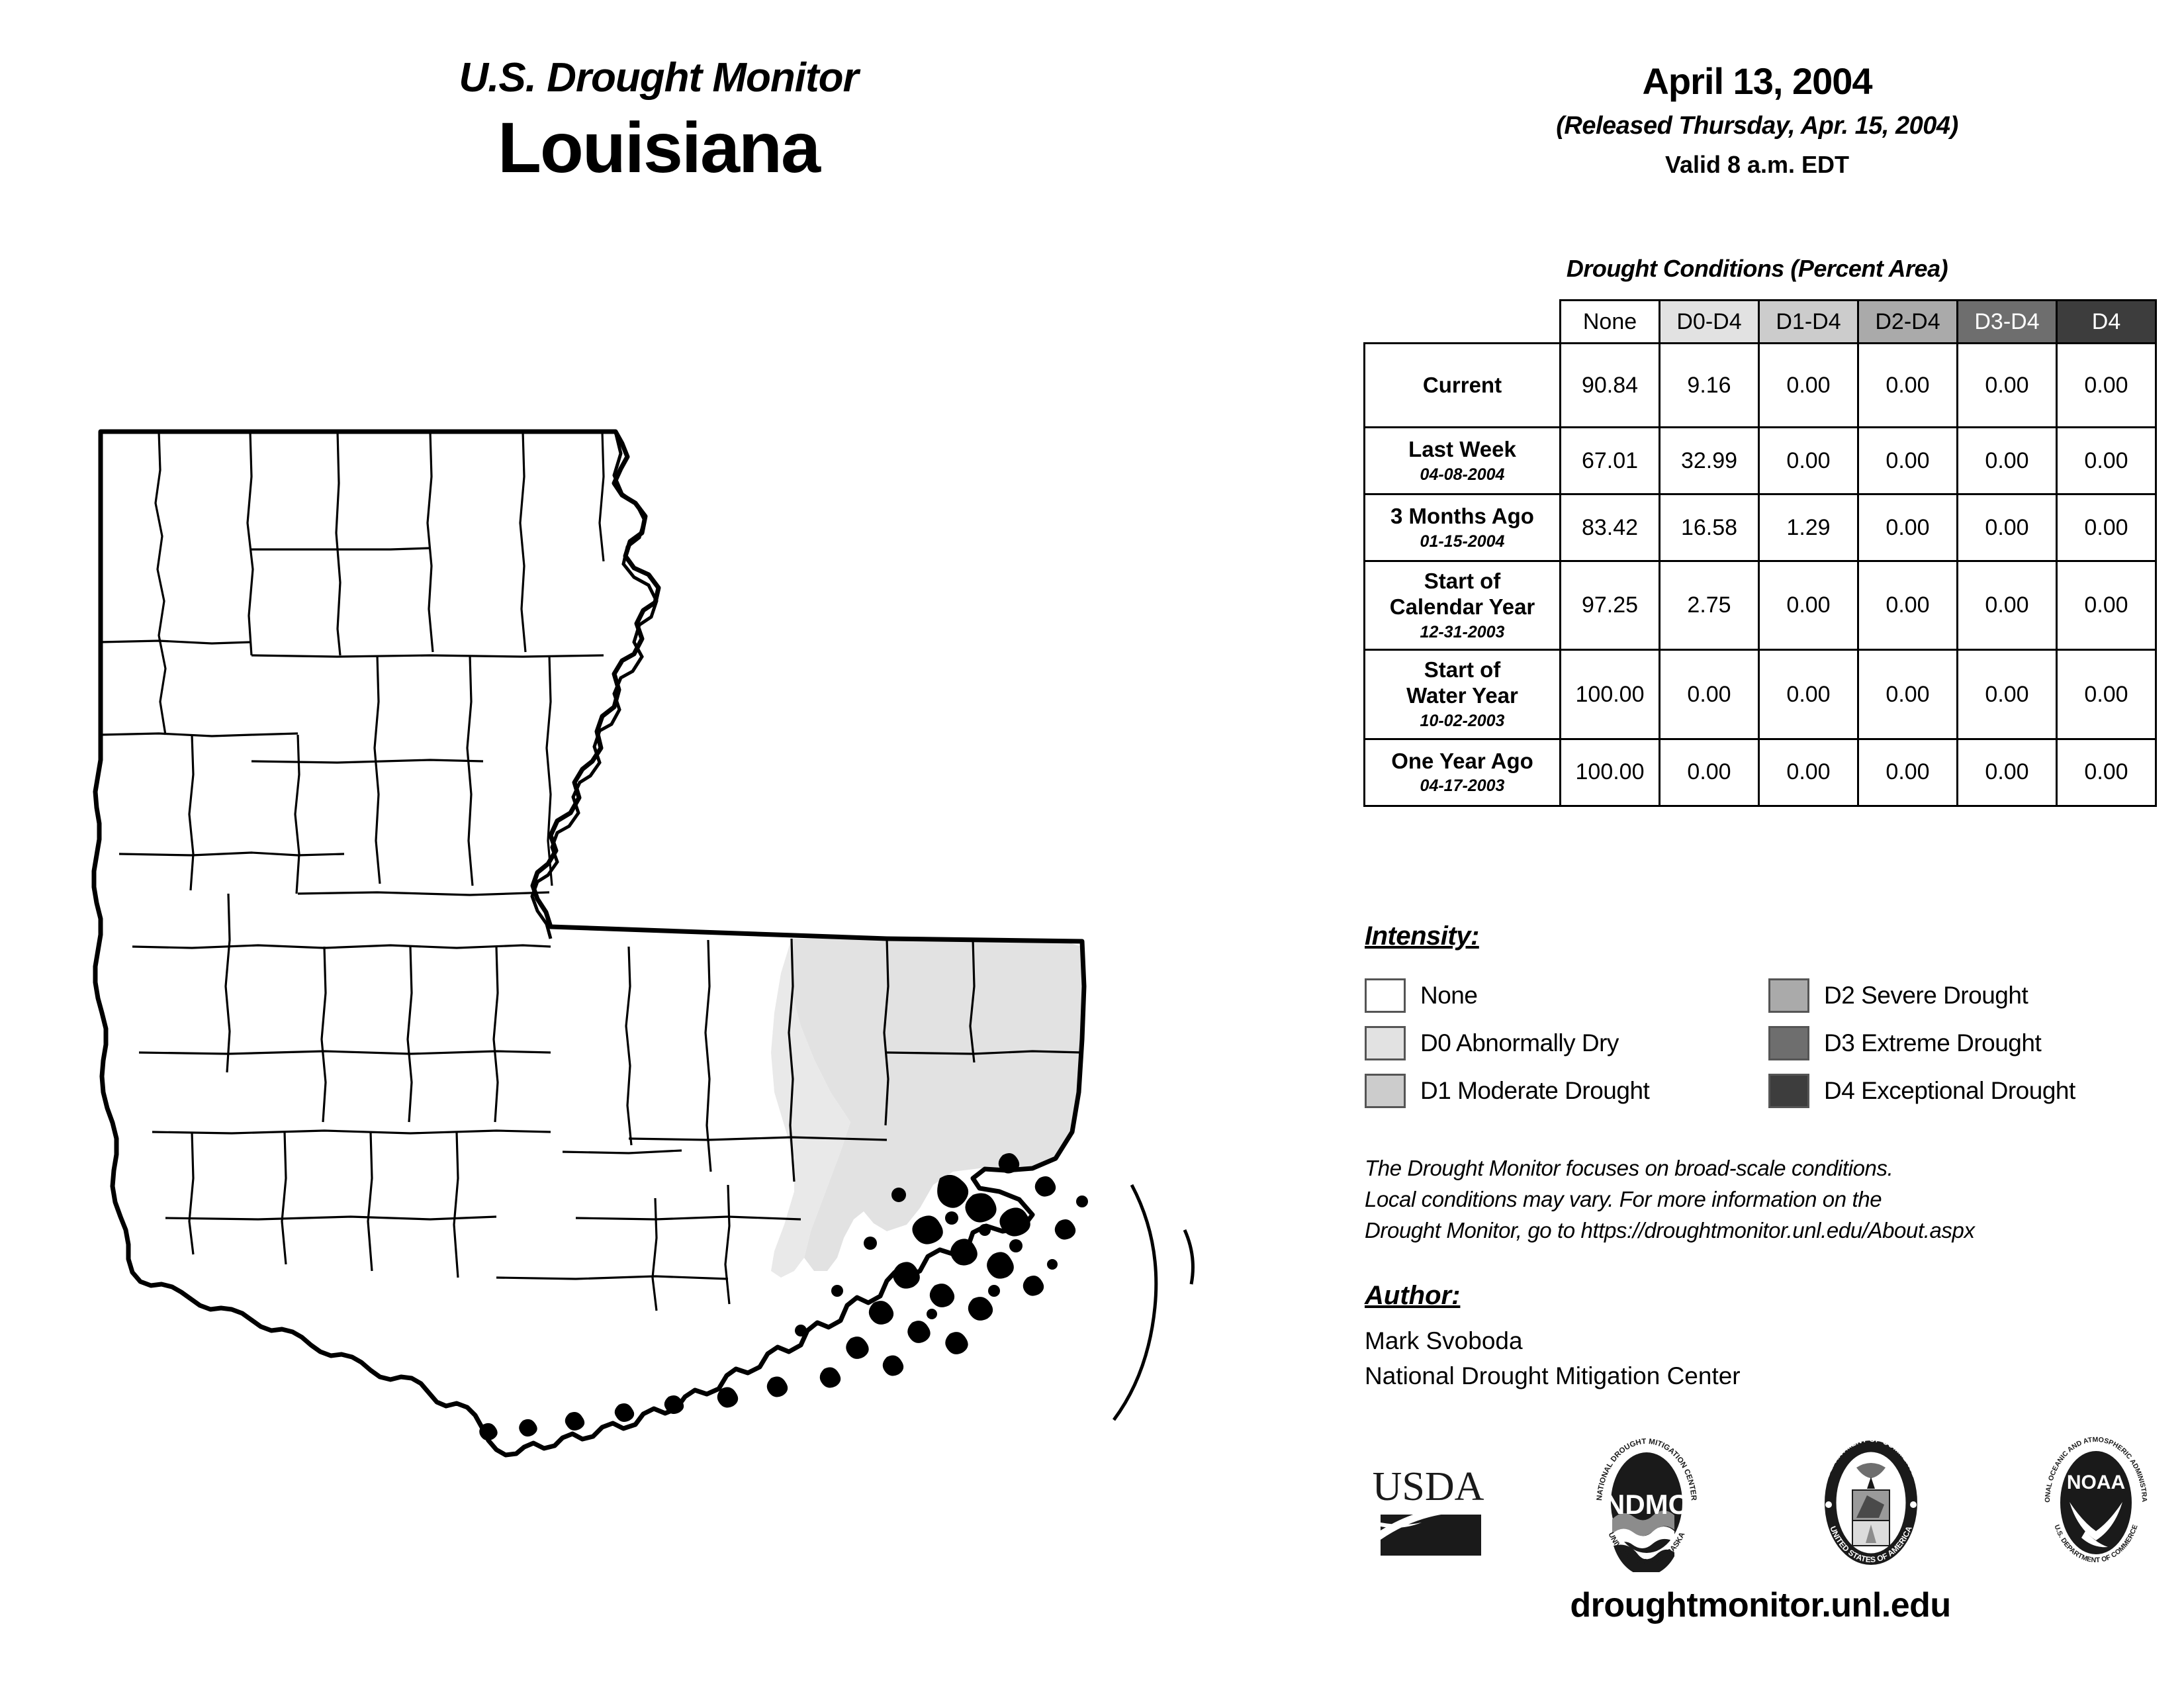  Describe the element at coordinates (1933, 1042) in the screenshot. I see `legend-label-d3: D3 Extreme Drought` at that location.